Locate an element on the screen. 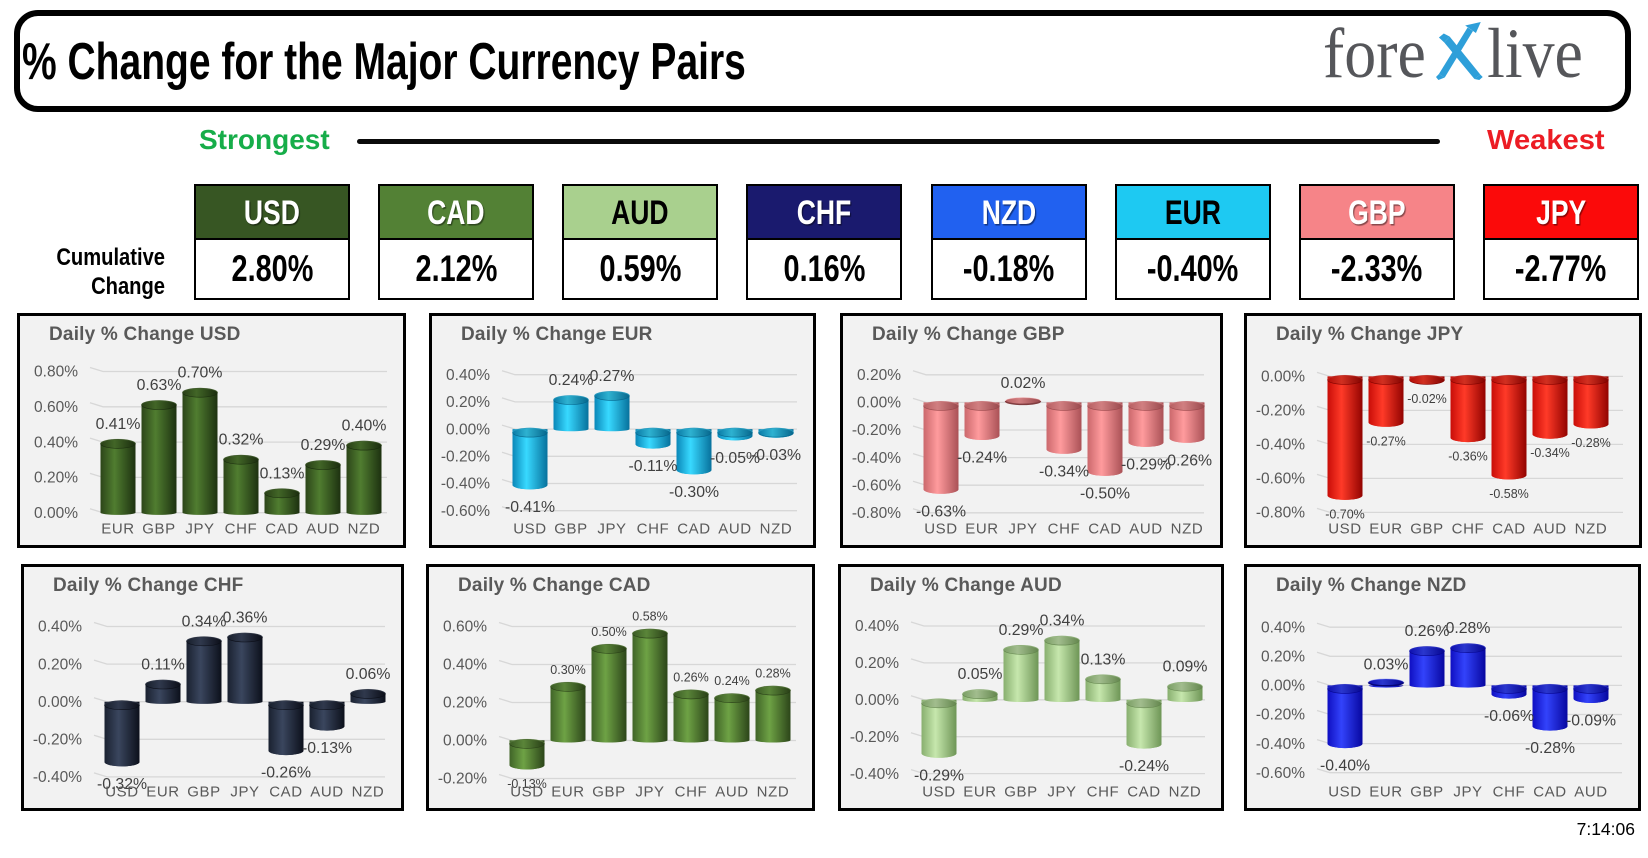  svg-text: -0.63% is located at coordinates (941, 511).